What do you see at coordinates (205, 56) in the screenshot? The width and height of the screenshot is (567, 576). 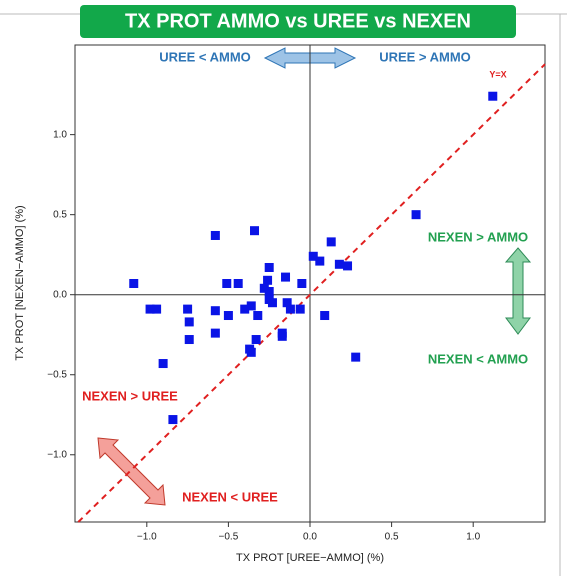 I see `annotation: UREE < AMMO` at bounding box center [205, 56].